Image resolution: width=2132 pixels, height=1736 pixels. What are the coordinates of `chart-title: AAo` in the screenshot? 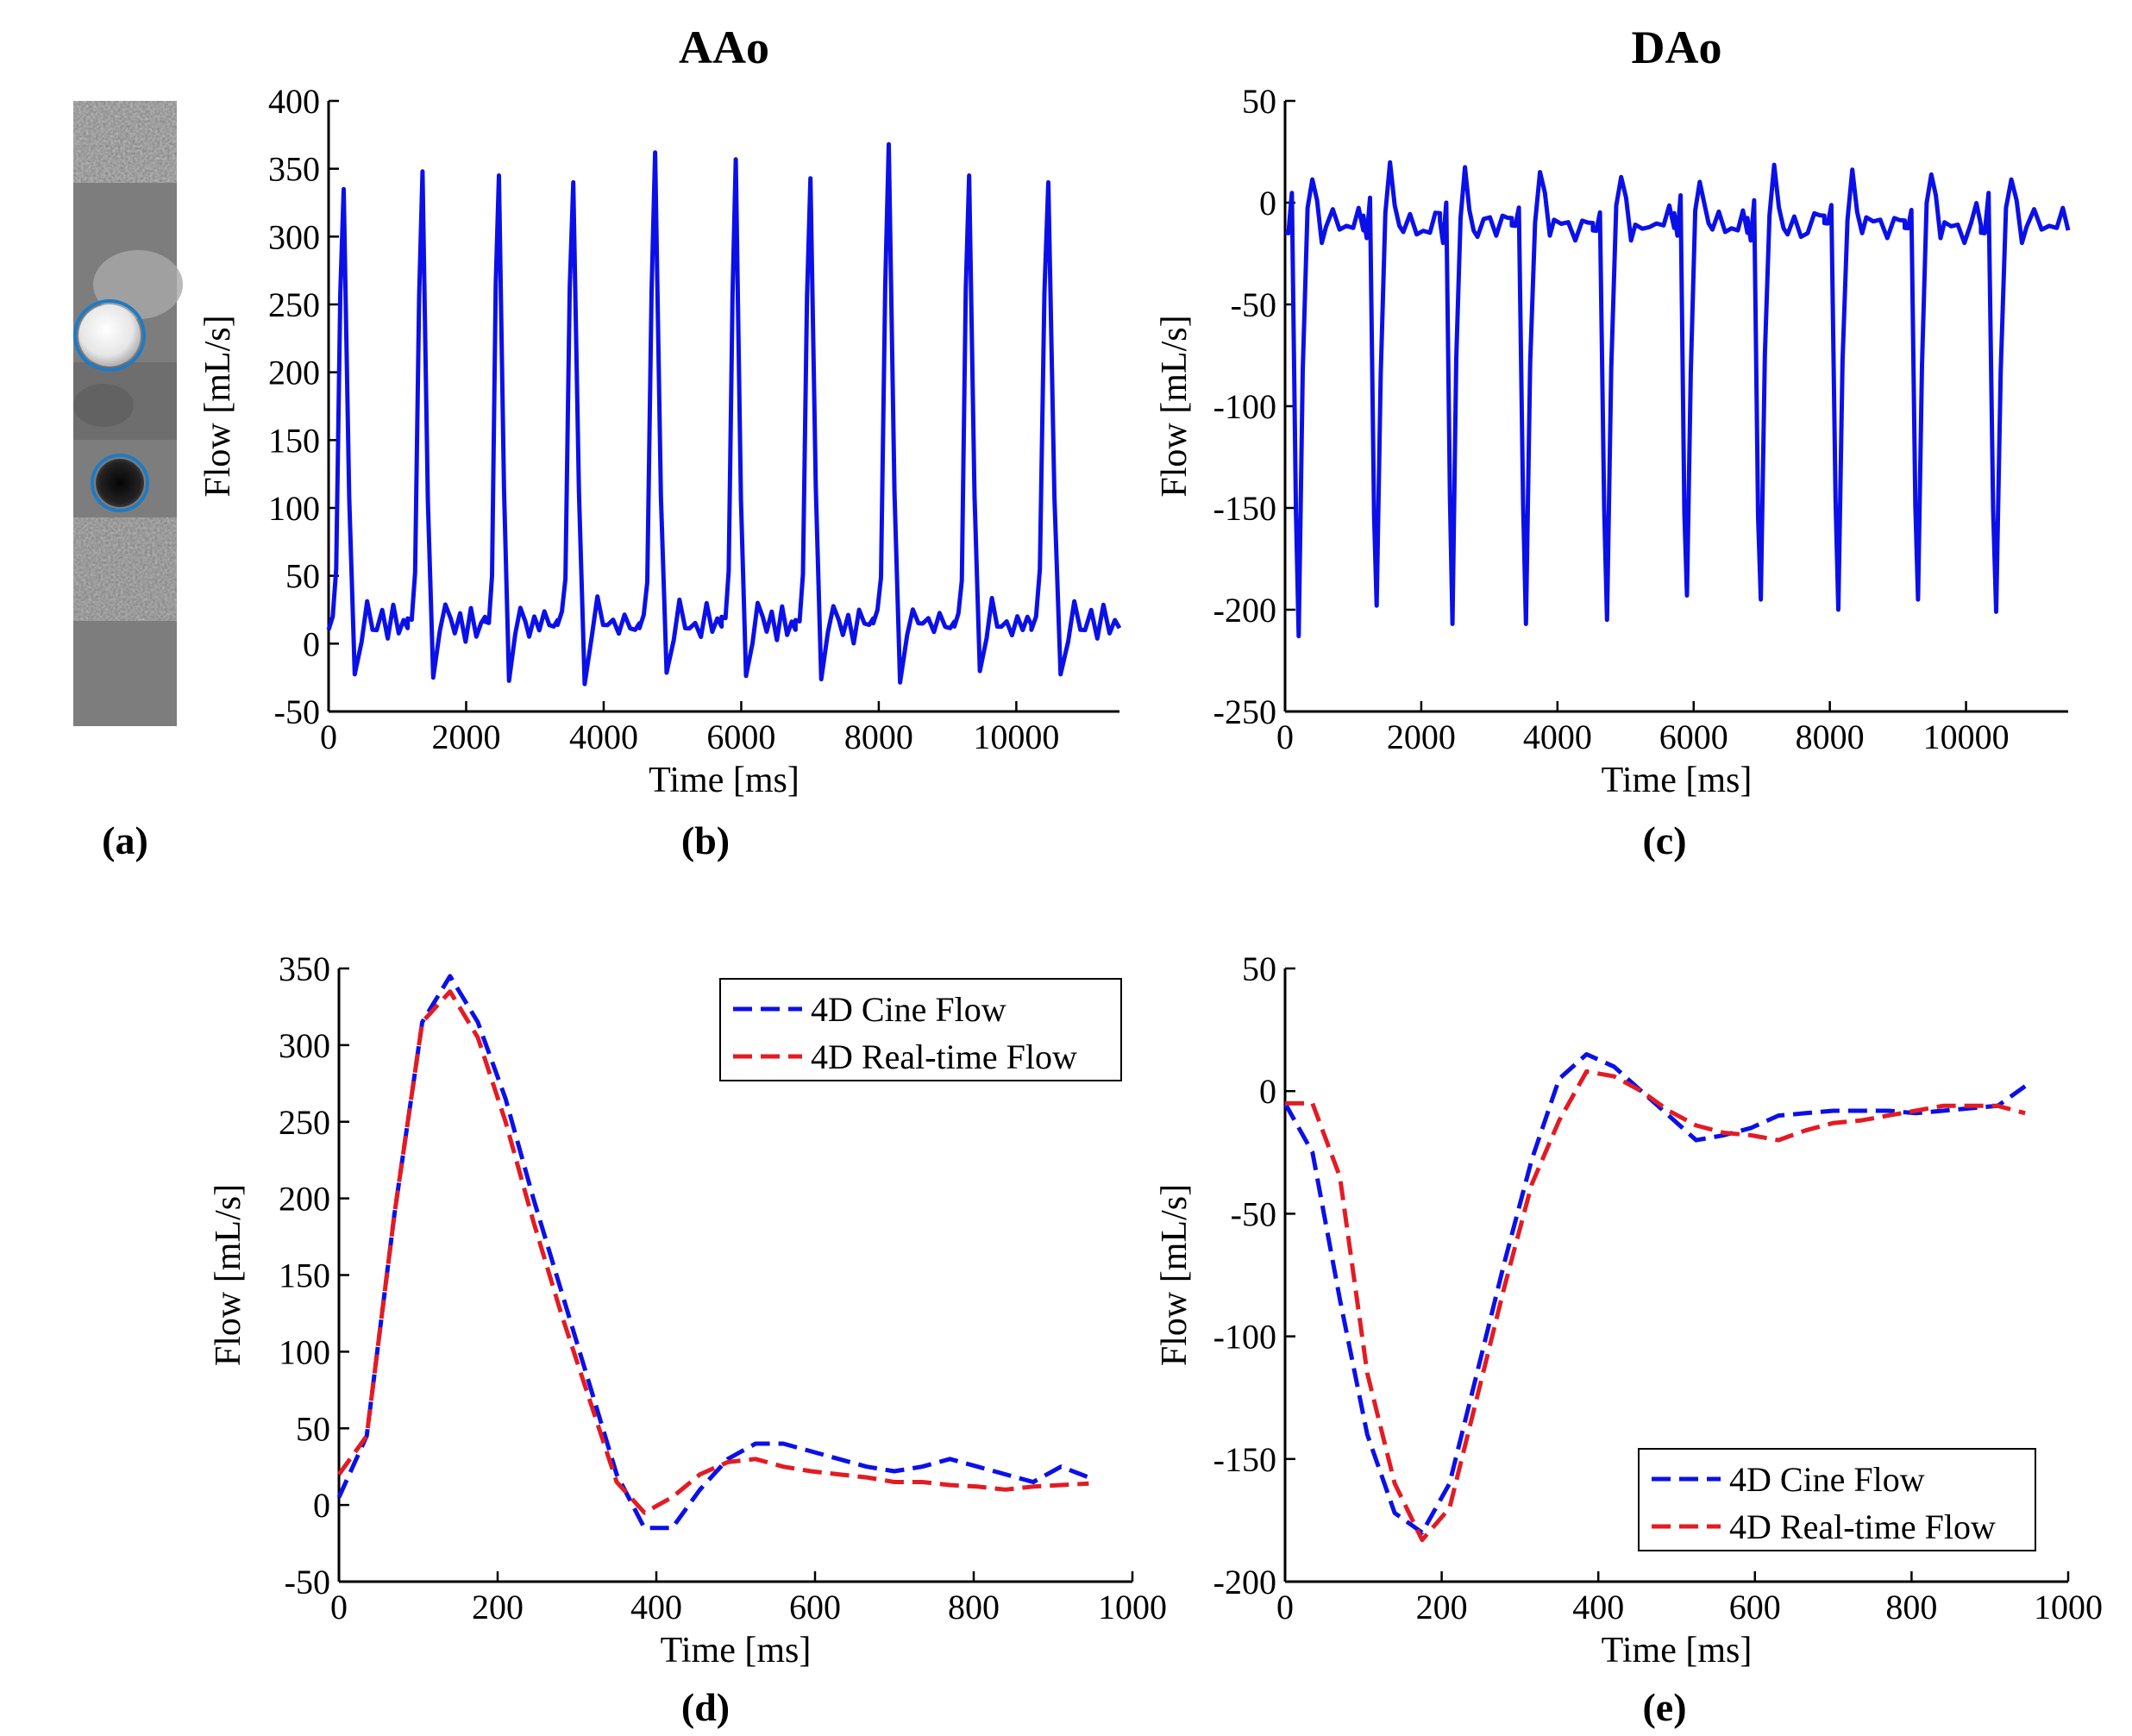 It's located at (724, 47).